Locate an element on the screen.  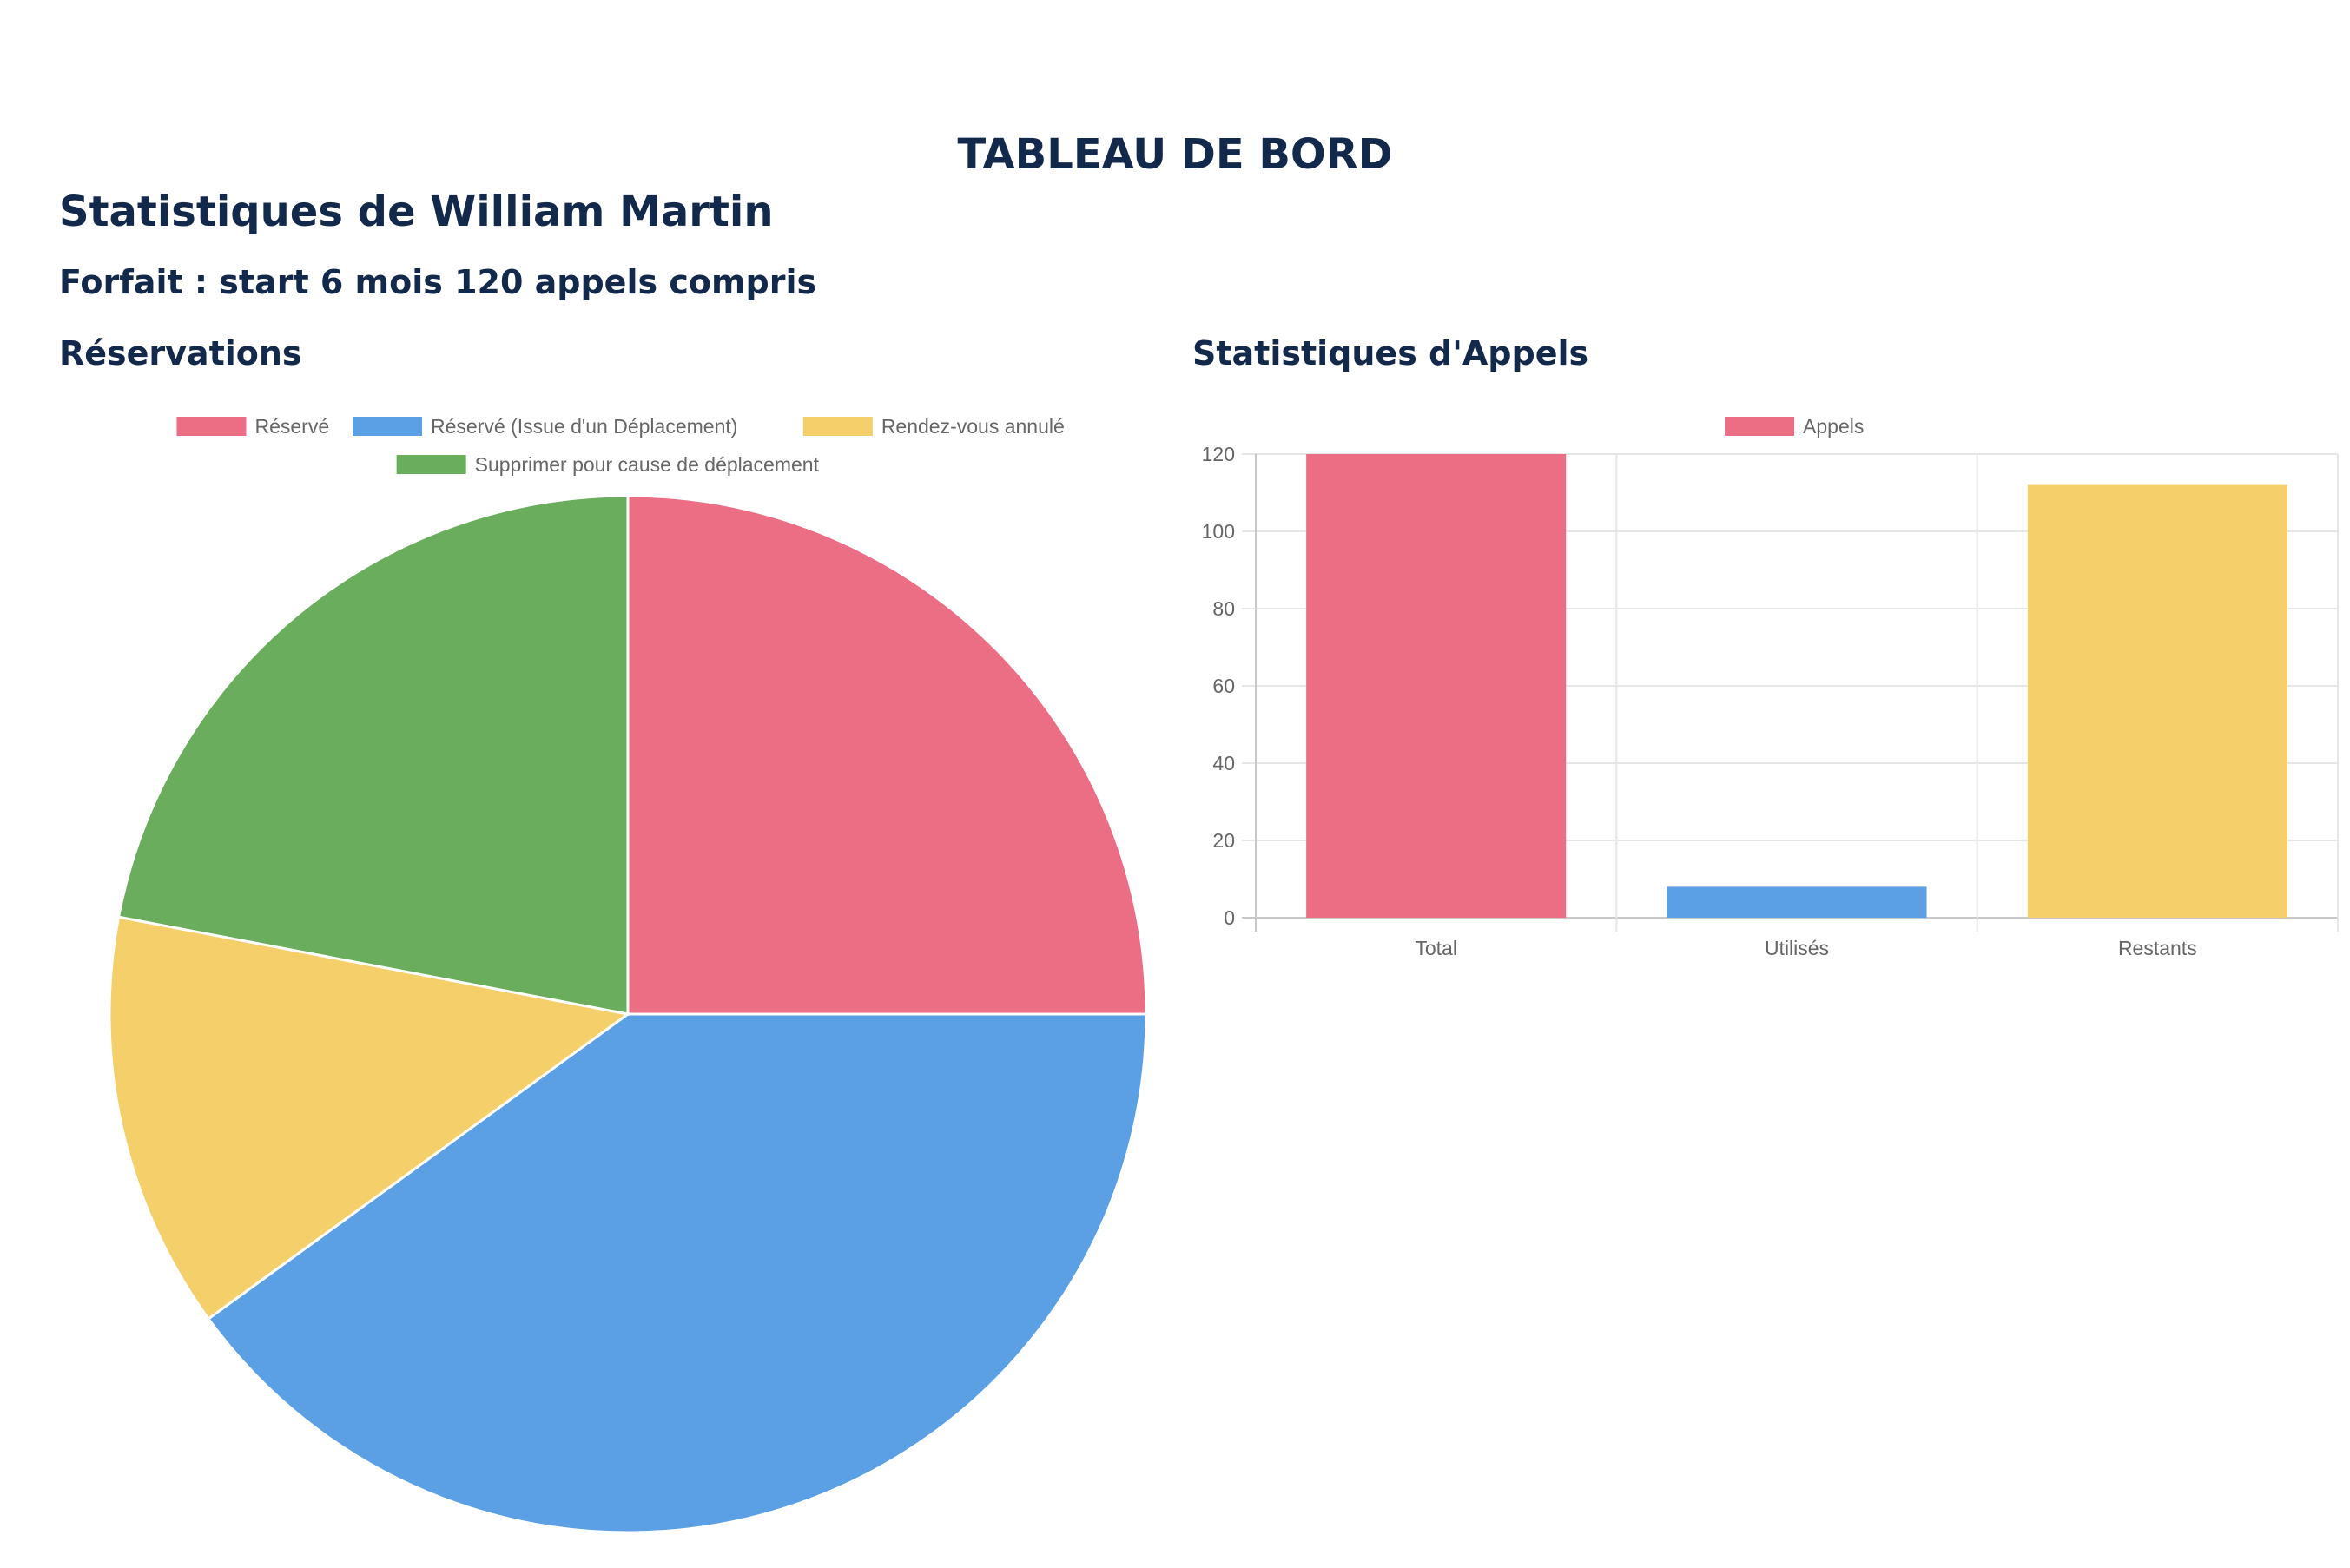
y-tick-label: 100 is located at coordinates (1218, 531).